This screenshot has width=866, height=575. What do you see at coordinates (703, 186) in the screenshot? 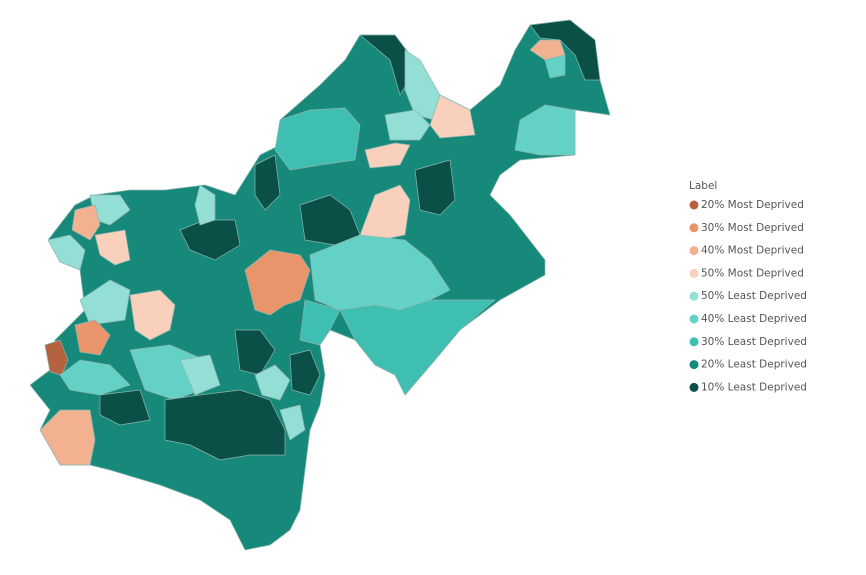
I see `legend-title: Label` at bounding box center [703, 186].